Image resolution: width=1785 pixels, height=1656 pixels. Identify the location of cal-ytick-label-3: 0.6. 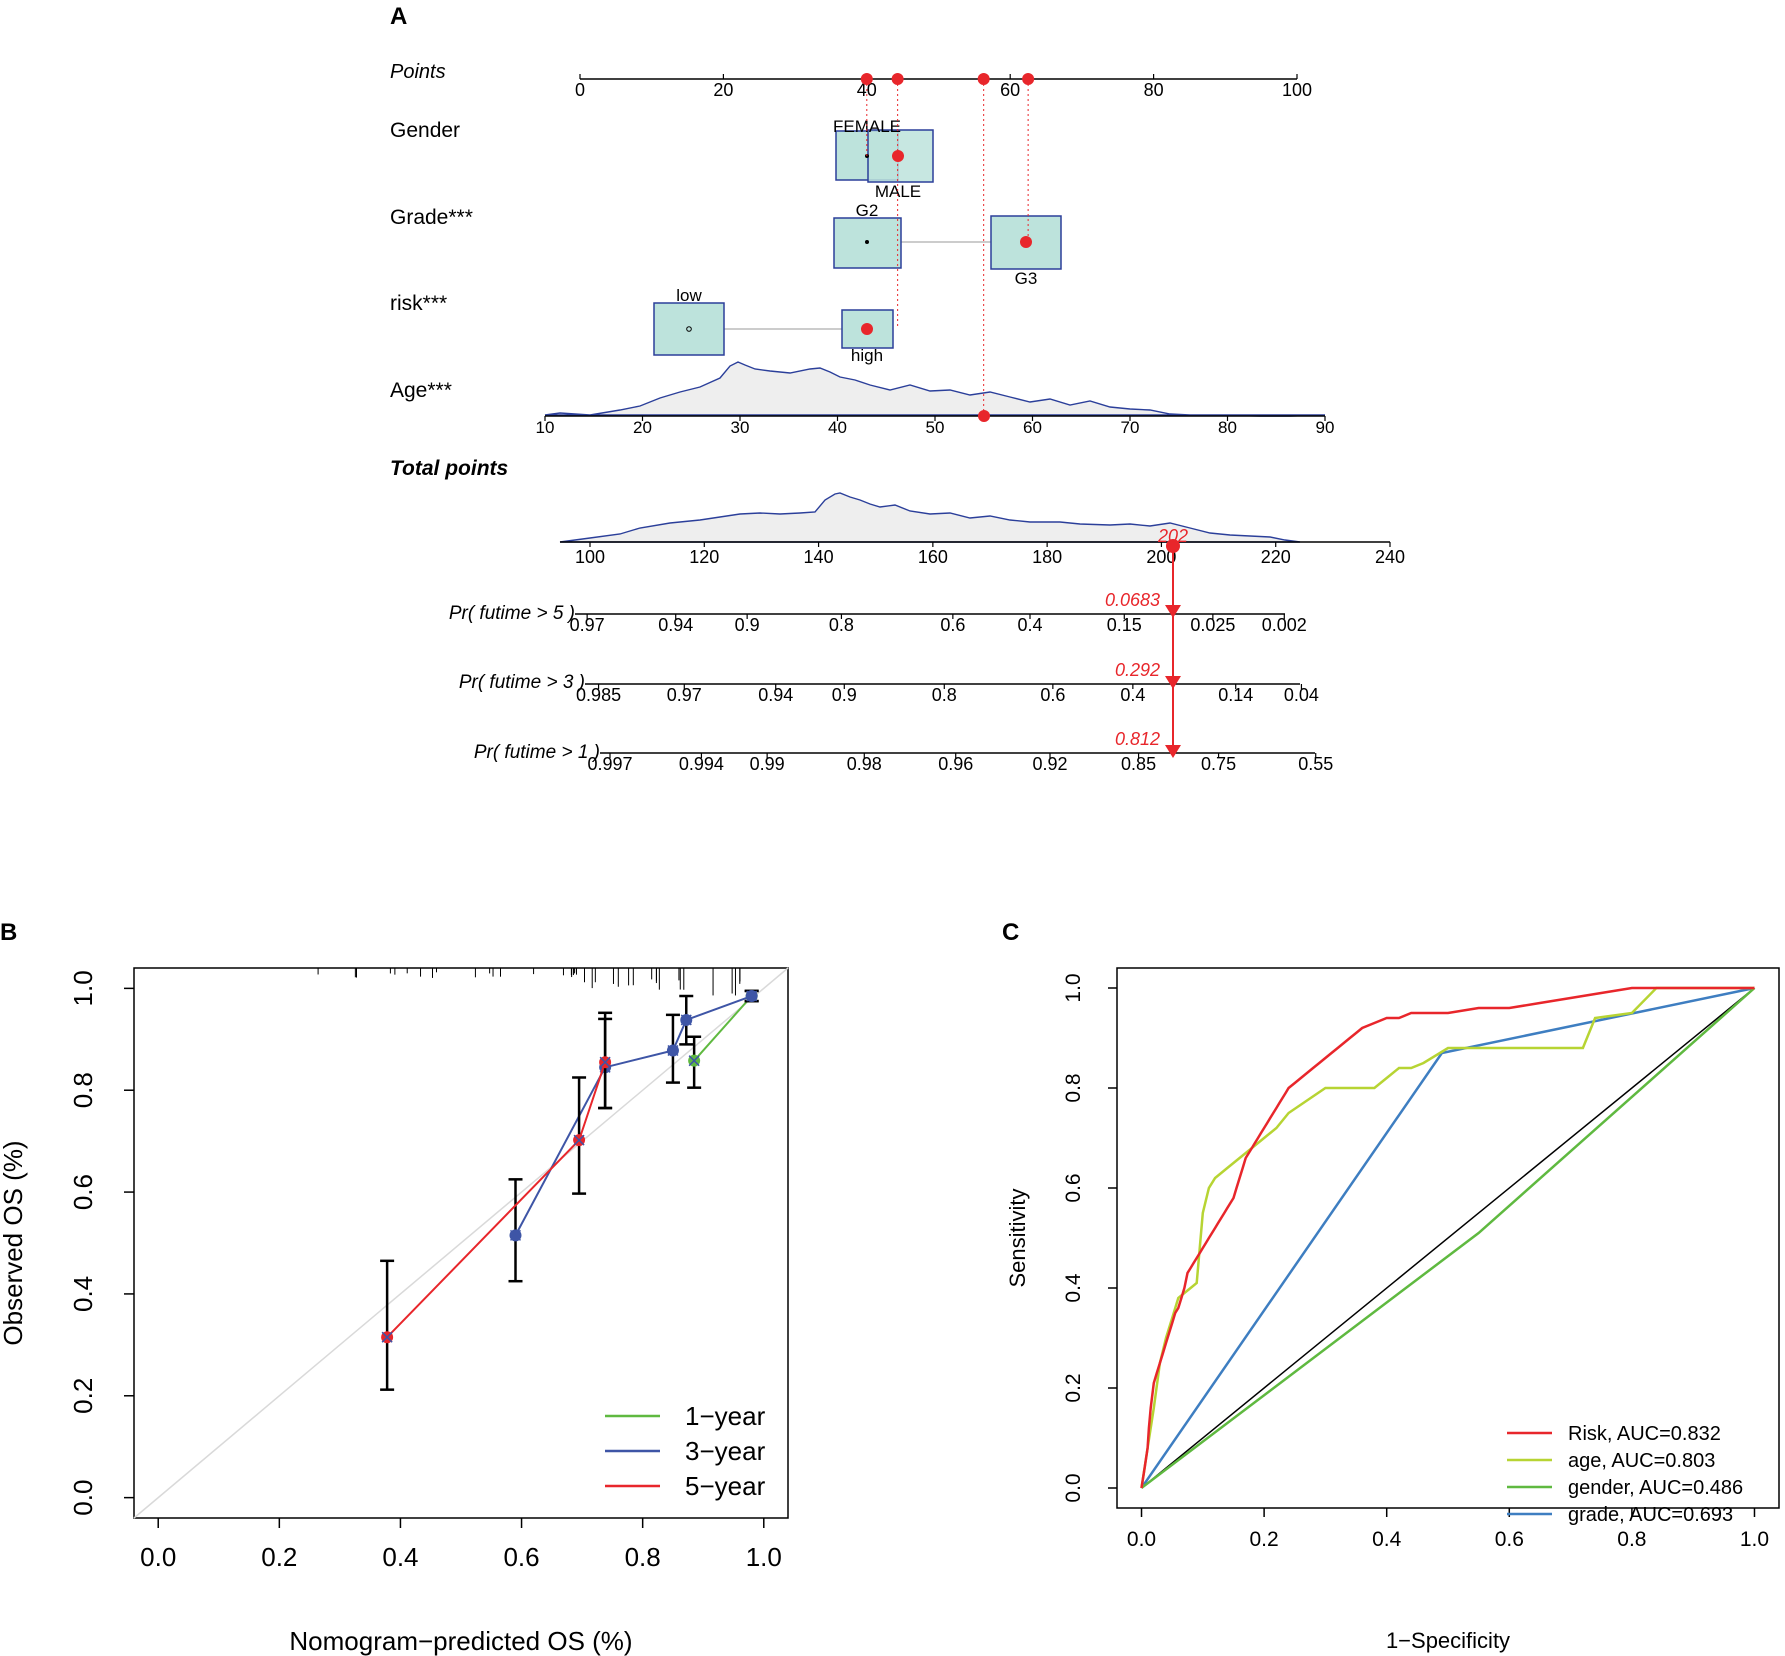
(83, 1192).